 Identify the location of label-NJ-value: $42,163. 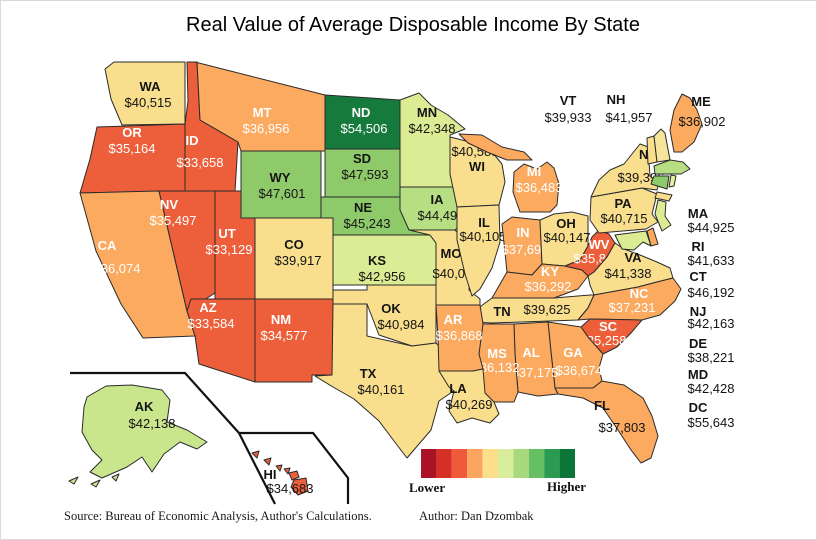
(711, 323).